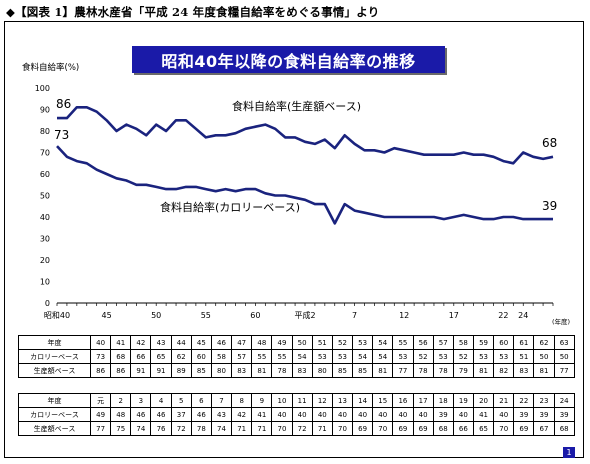 The width and height of the screenshot is (590, 464). I want to click on table-cell: 55, so click(282, 356).